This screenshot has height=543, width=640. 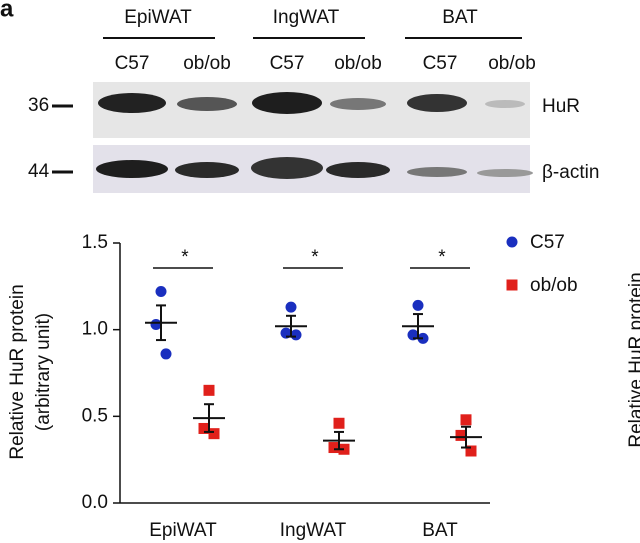 I want to click on x-tick-label: BAT, so click(x=440, y=530).